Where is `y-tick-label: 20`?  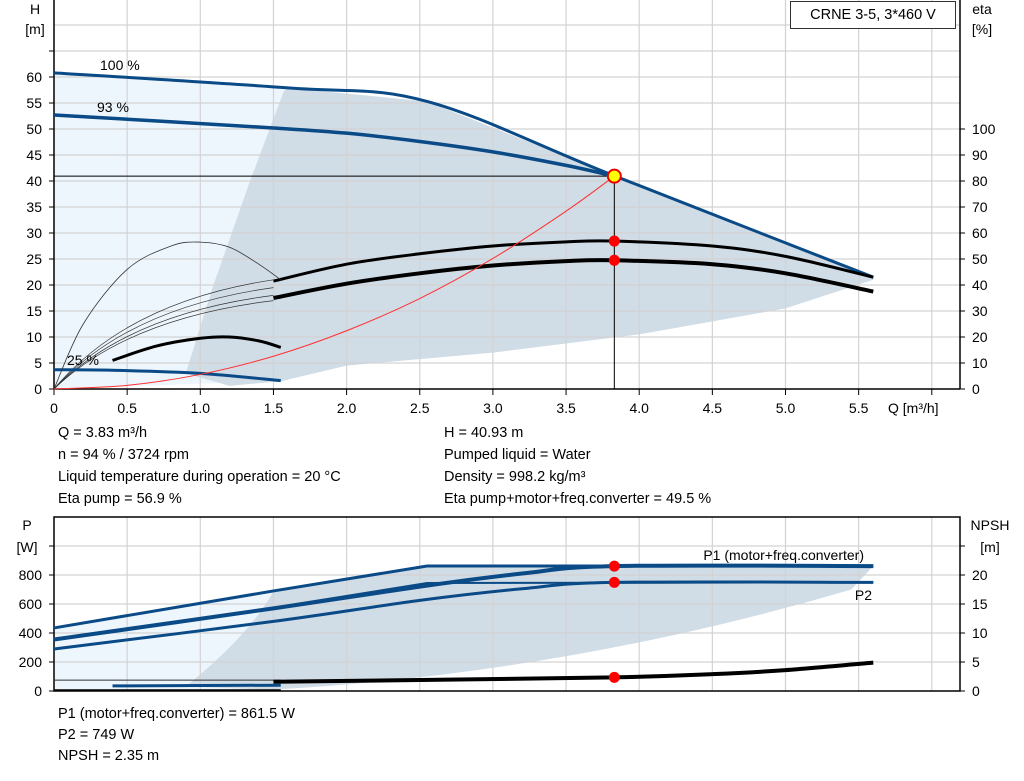 y-tick-label: 20 is located at coordinates (34, 285).